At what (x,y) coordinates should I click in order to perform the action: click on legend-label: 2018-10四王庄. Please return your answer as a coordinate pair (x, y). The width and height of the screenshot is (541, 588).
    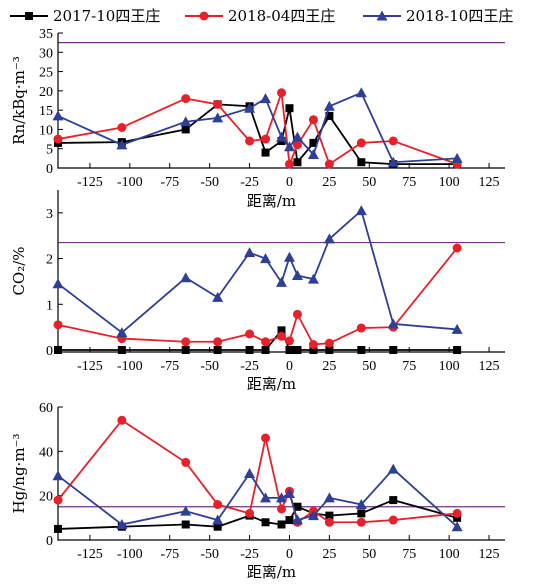
    Looking at the image, I should click on (459, 16).